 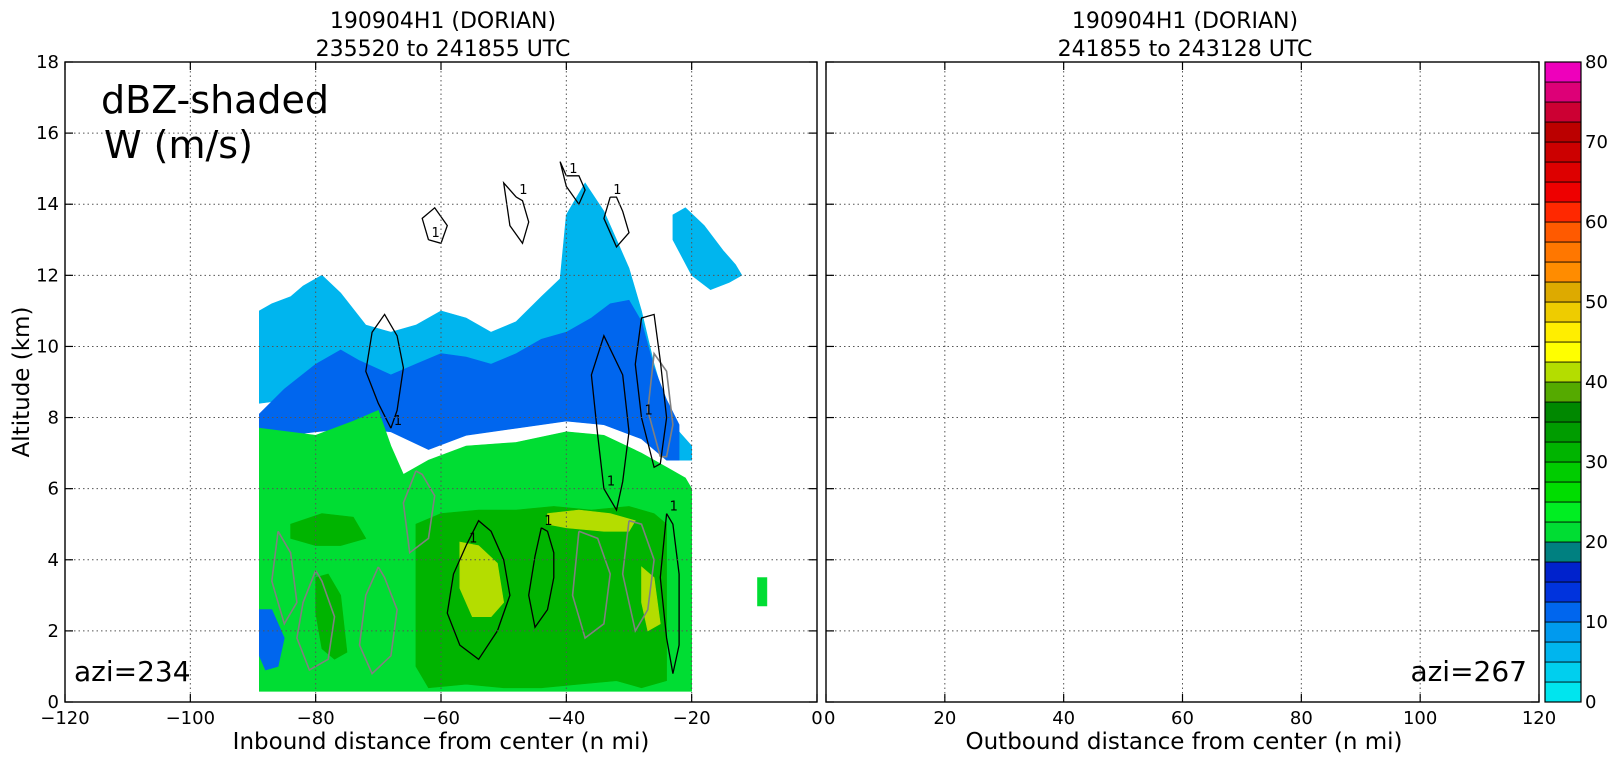 I want to click on y-tick-label: 8, so click(x=53, y=418).